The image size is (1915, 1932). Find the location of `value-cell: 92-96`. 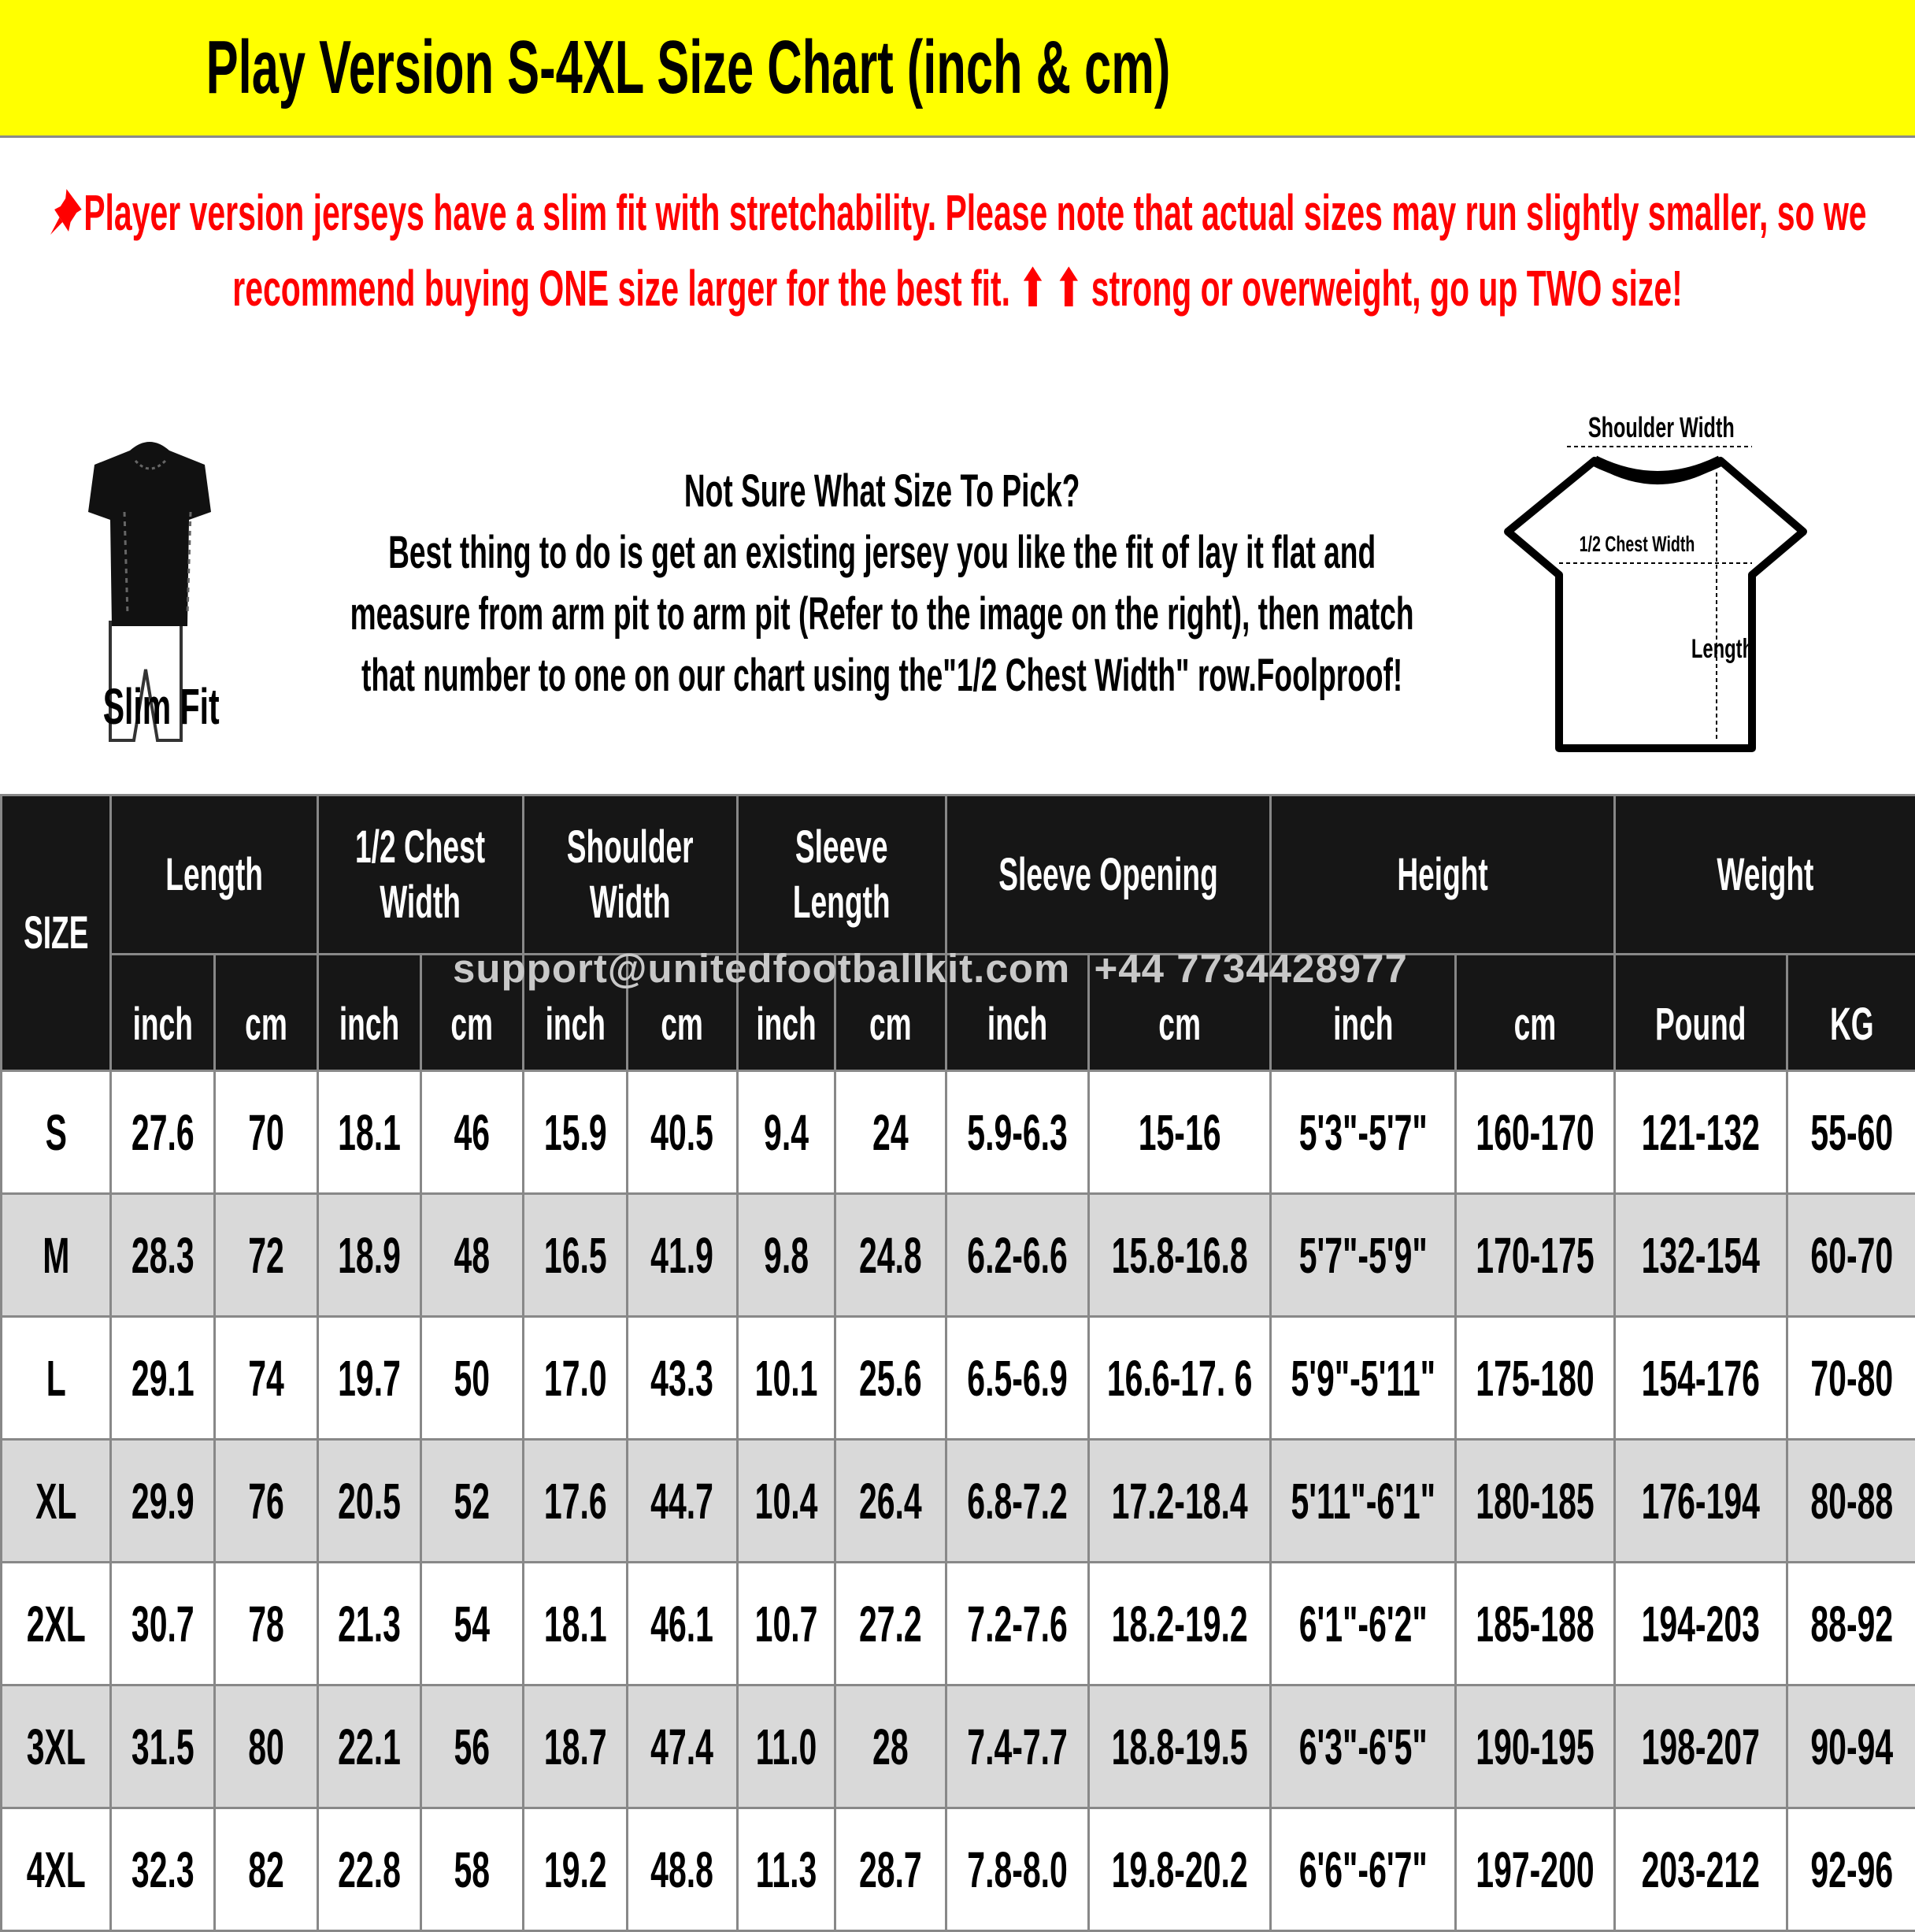

value-cell: 92-96 is located at coordinates (1850, 1869).